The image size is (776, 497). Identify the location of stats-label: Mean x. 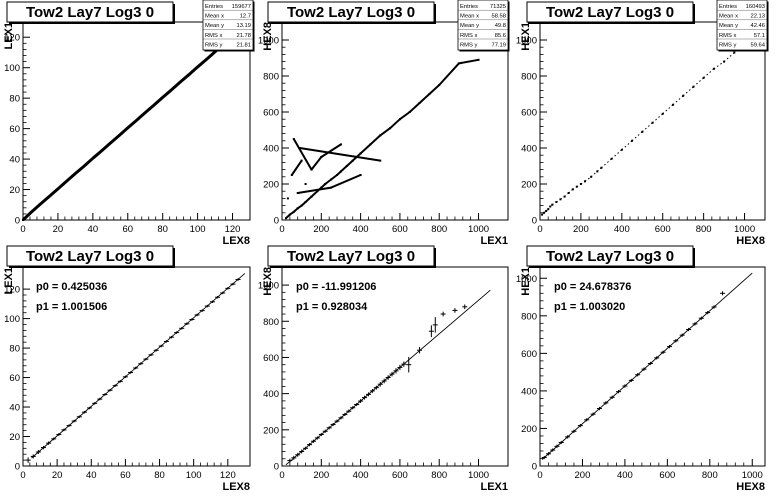
(214, 17).